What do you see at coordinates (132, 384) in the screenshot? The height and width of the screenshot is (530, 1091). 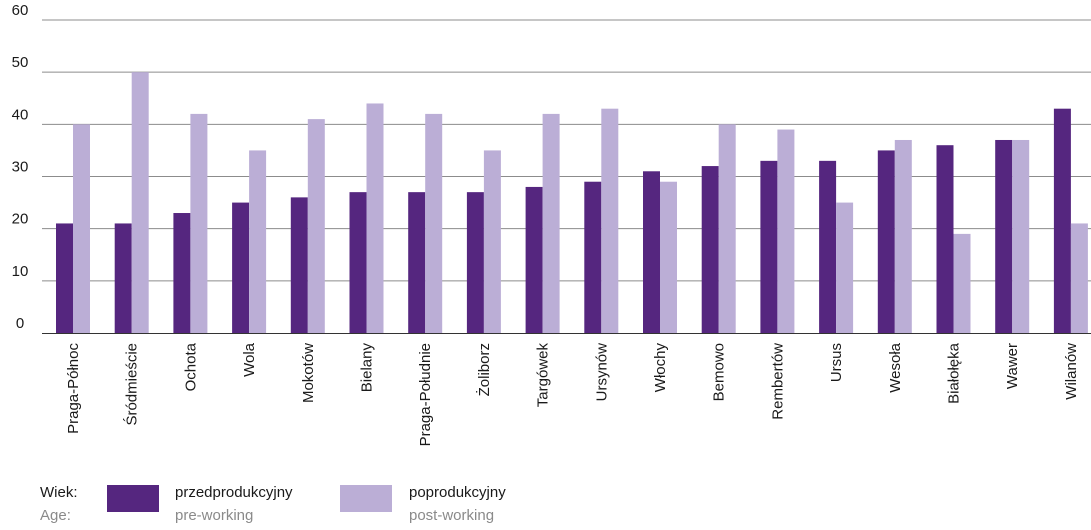 I see `x-tick-label-1: Śródmieście` at bounding box center [132, 384].